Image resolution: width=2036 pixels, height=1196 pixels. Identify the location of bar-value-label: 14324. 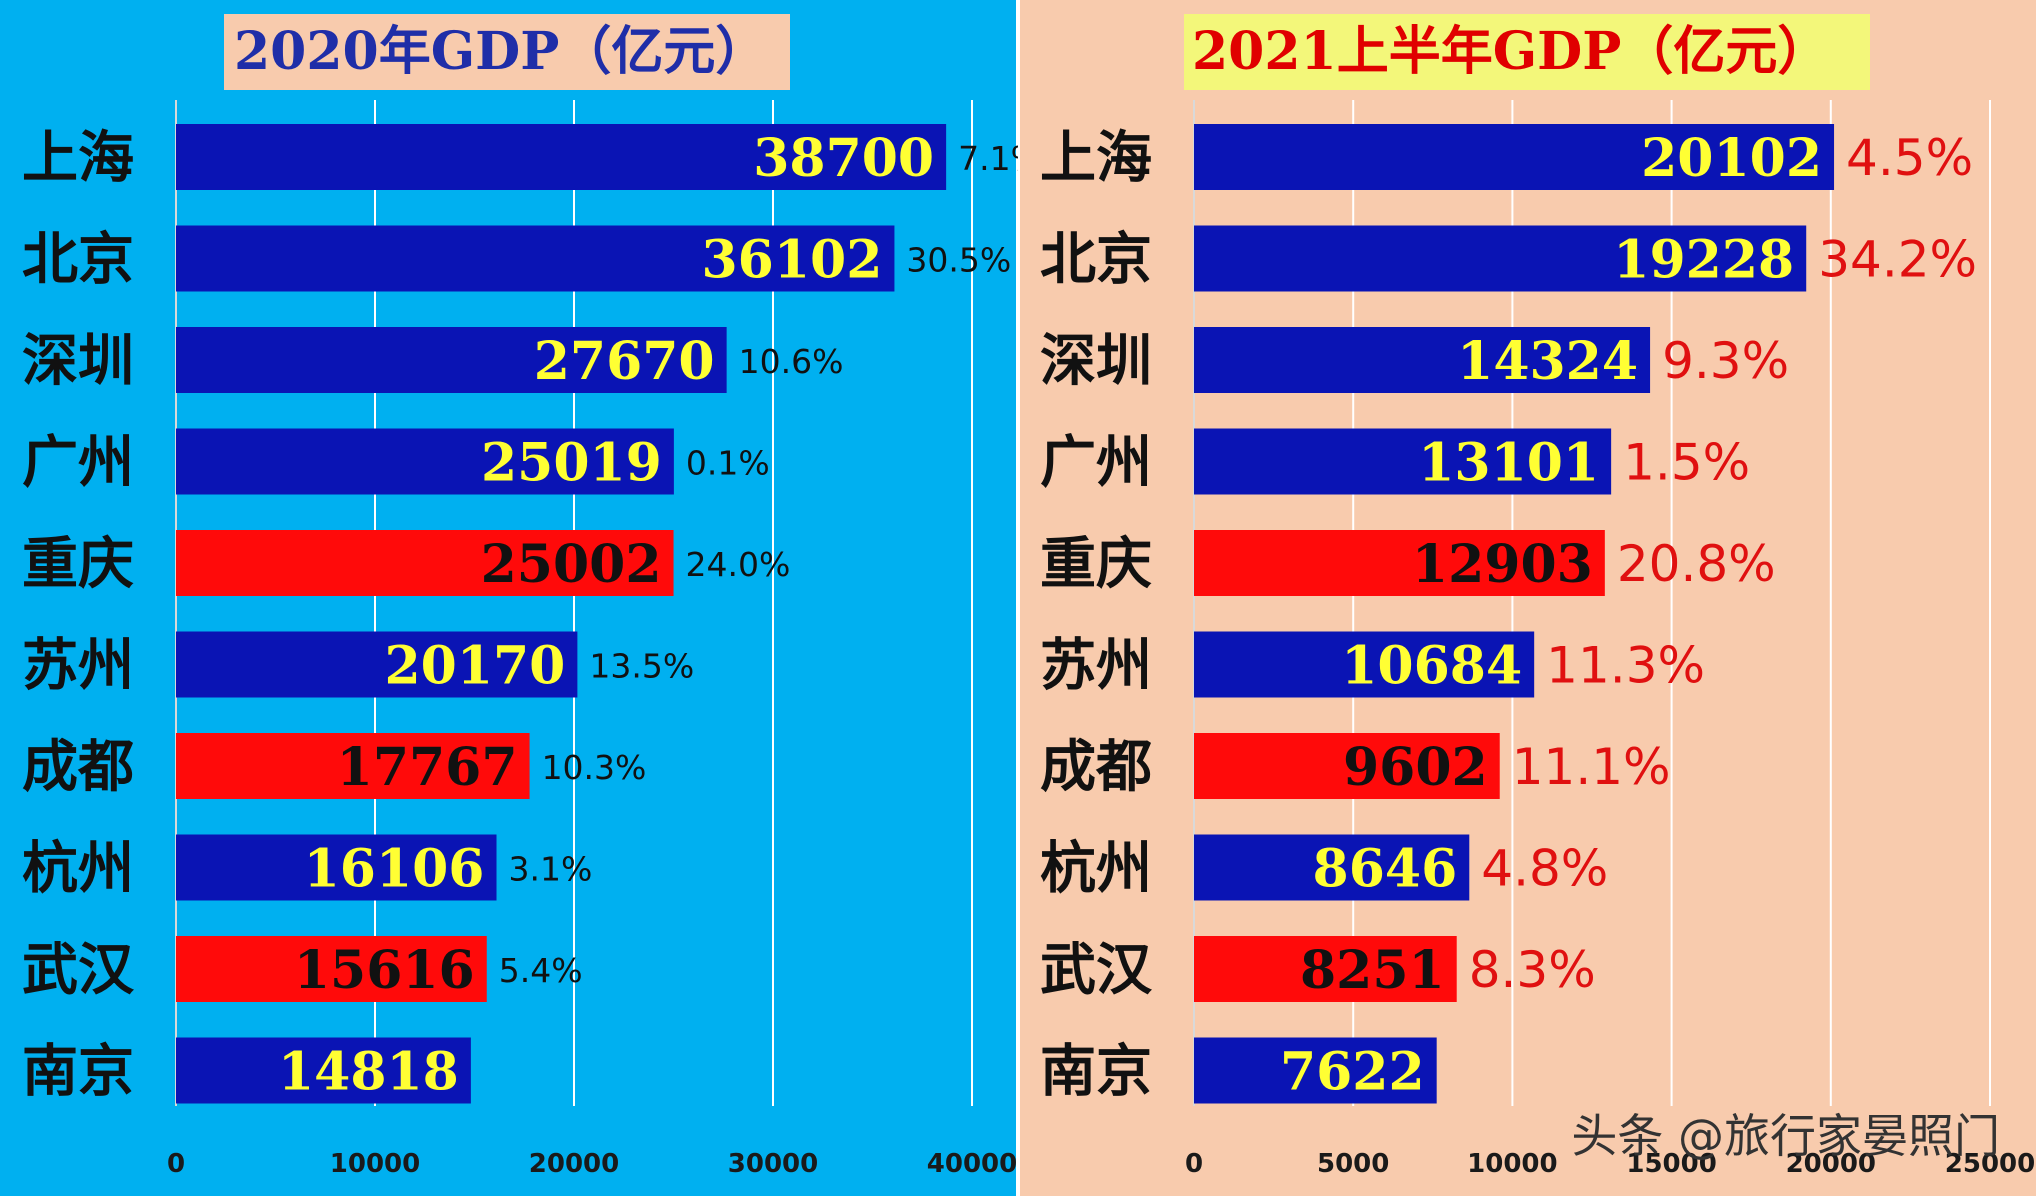
(1547, 361).